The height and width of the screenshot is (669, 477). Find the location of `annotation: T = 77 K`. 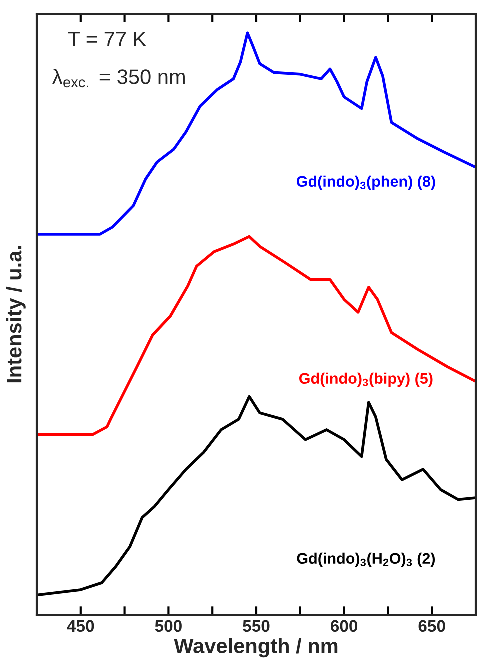

annotation: T = 77 K is located at coordinates (107, 39).